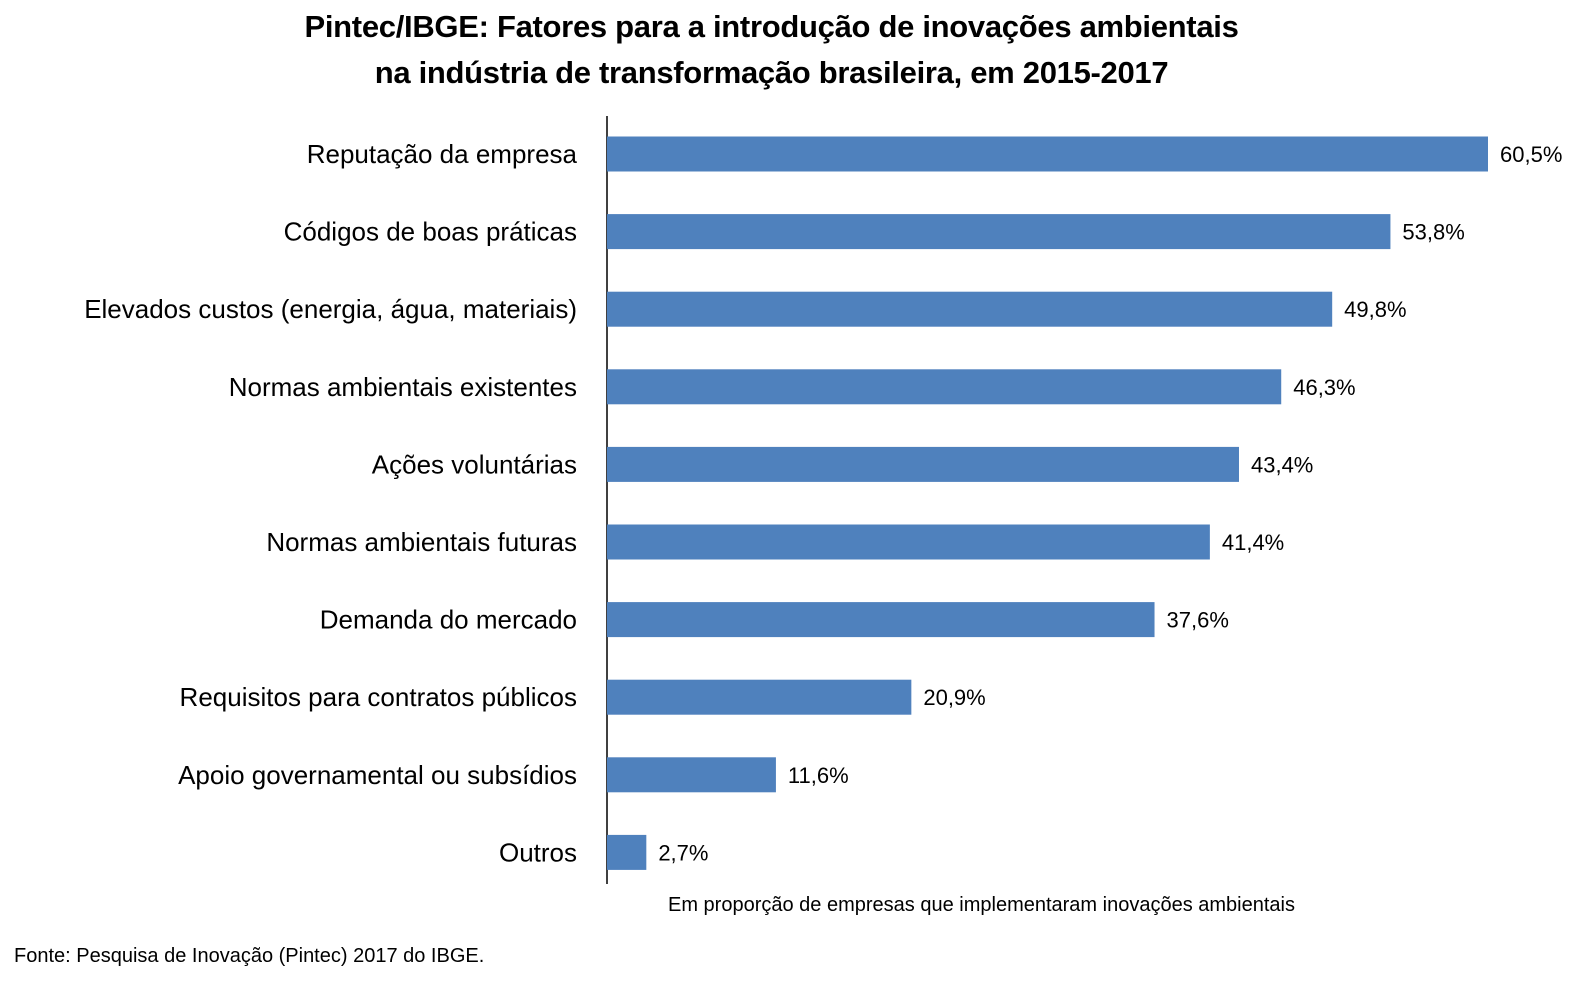 This screenshot has width=1583, height=986. What do you see at coordinates (1433, 232) in the screenshot?
I see `value-label: 53,8%` at bounding box center [1433, 232].